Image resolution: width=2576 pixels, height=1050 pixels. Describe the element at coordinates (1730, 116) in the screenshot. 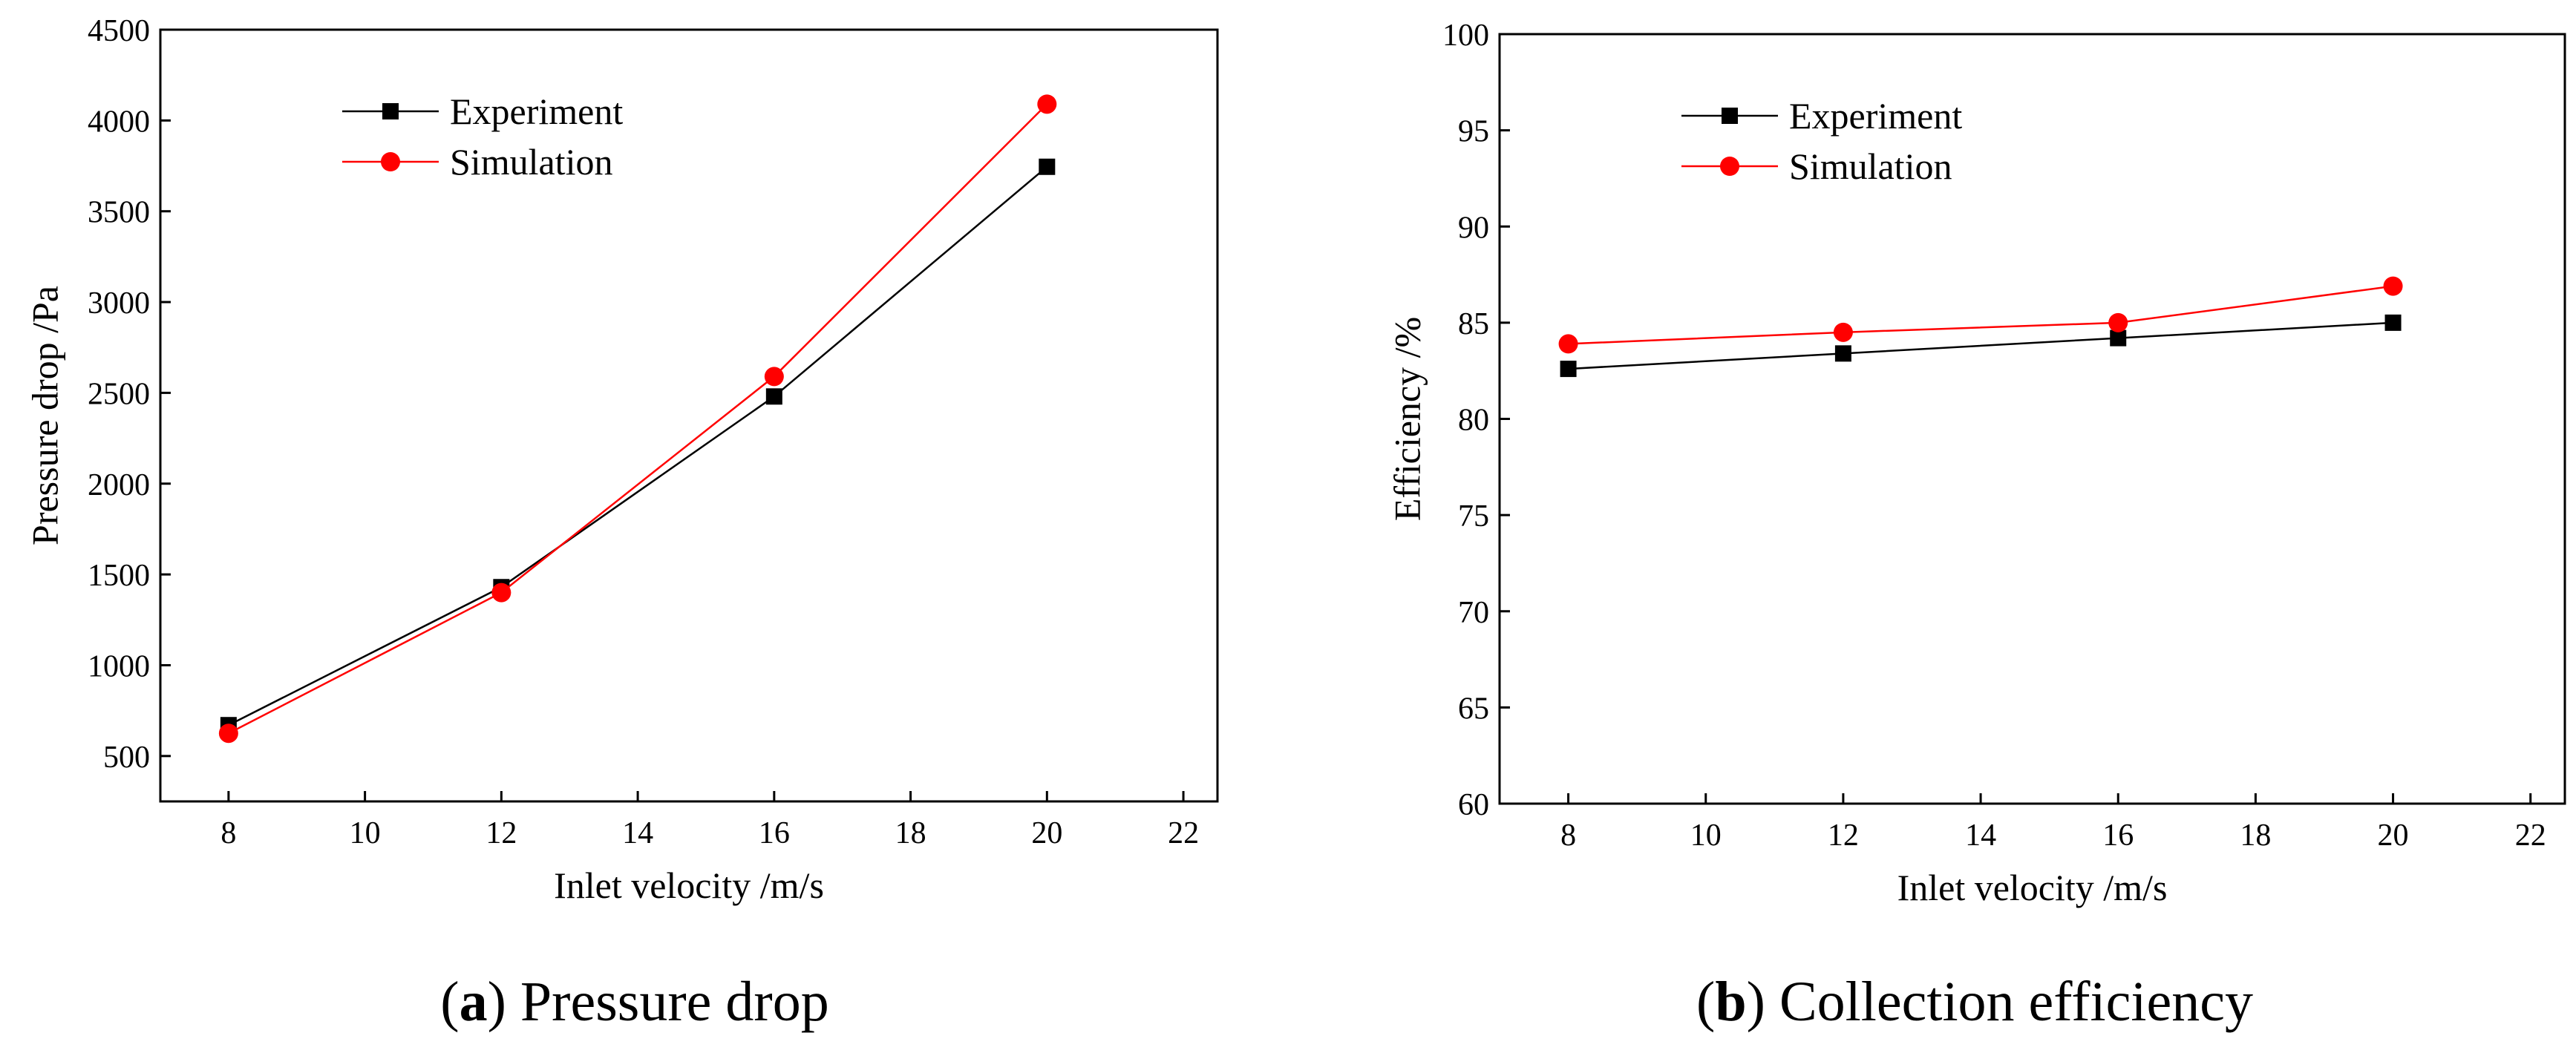

I see `chart-b-legend-marker-experiment` at that location.